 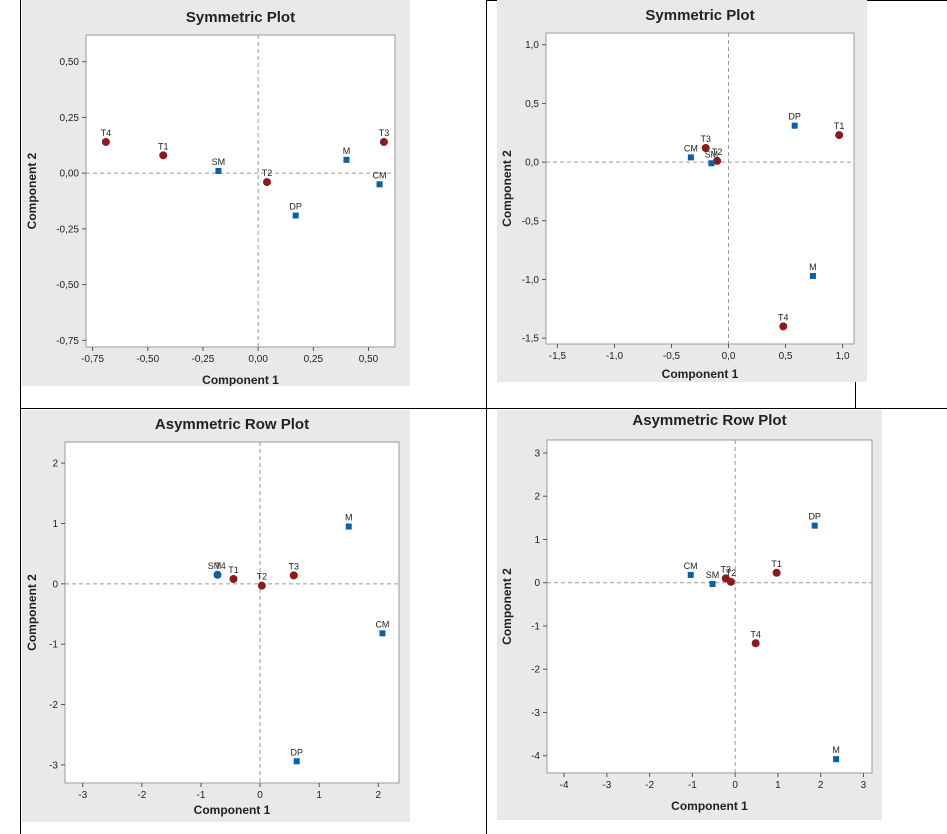 I want to click on y-tick-label: 0,25, so click(x=70, y=118).